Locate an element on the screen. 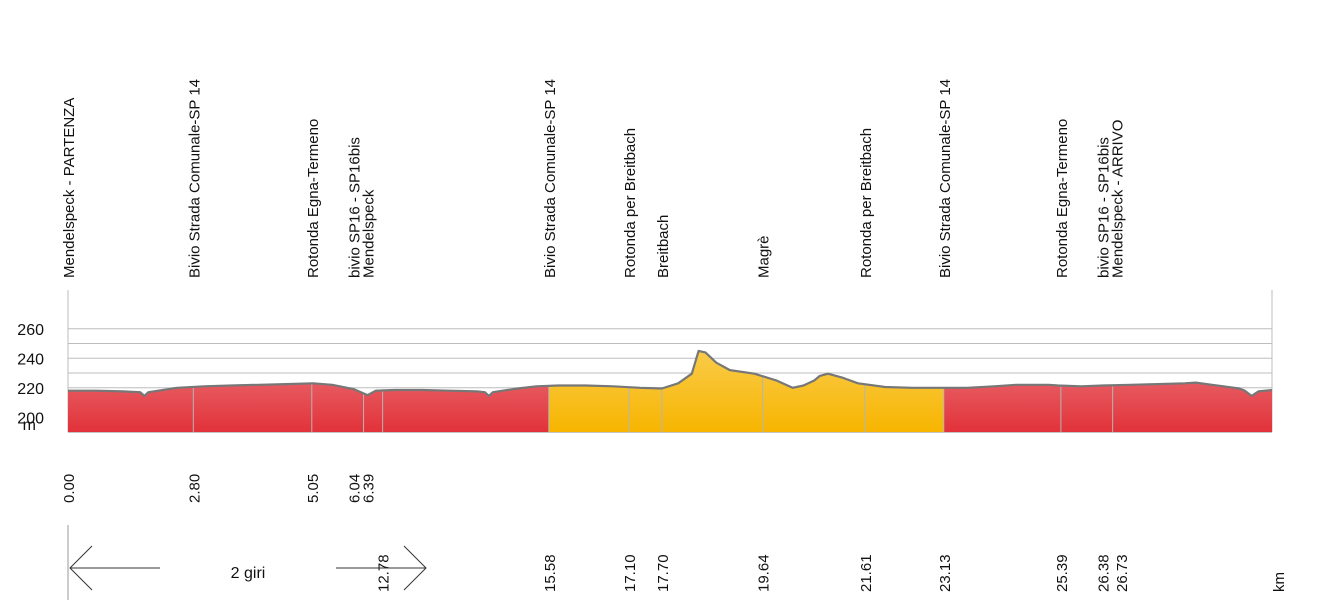 The image size is (1318, 605). y-tick-label: 200 is located at coordinates (30, 418).